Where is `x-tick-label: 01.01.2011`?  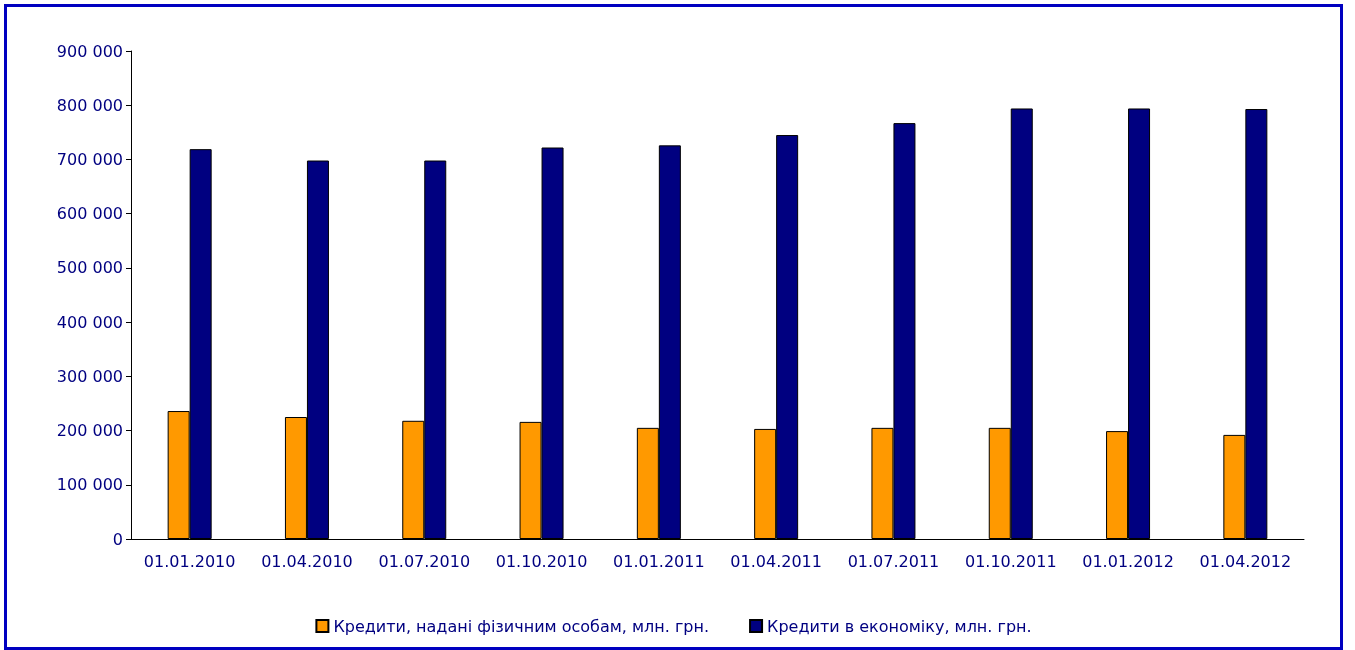
x-tick-label: 01.01.2011 is located at coordinates (659, 561).